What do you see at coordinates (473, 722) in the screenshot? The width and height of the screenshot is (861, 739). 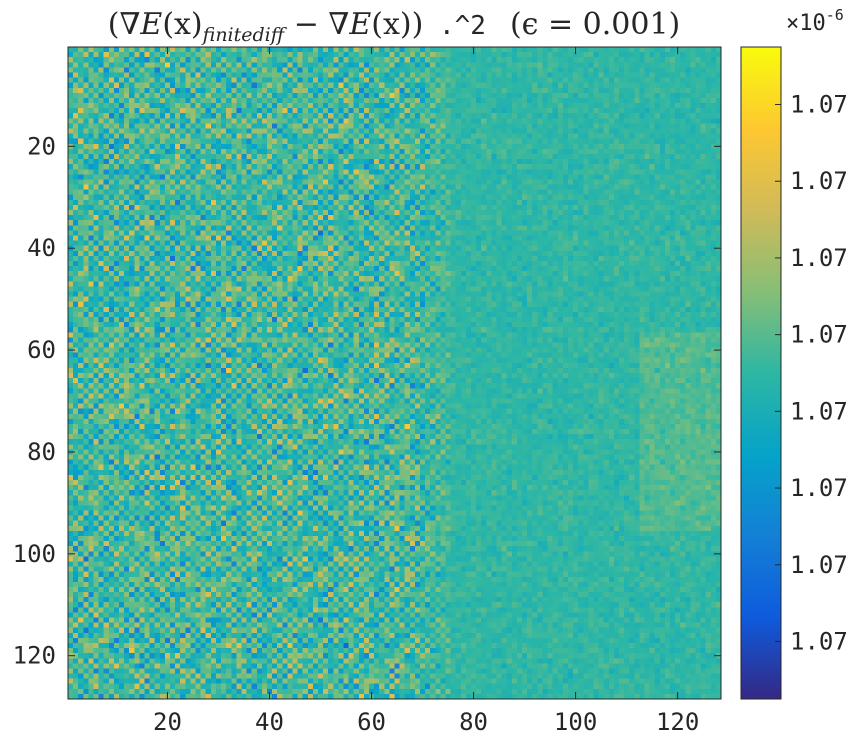 I see `x-tick-label: 80` at bounding box center [473, 722].